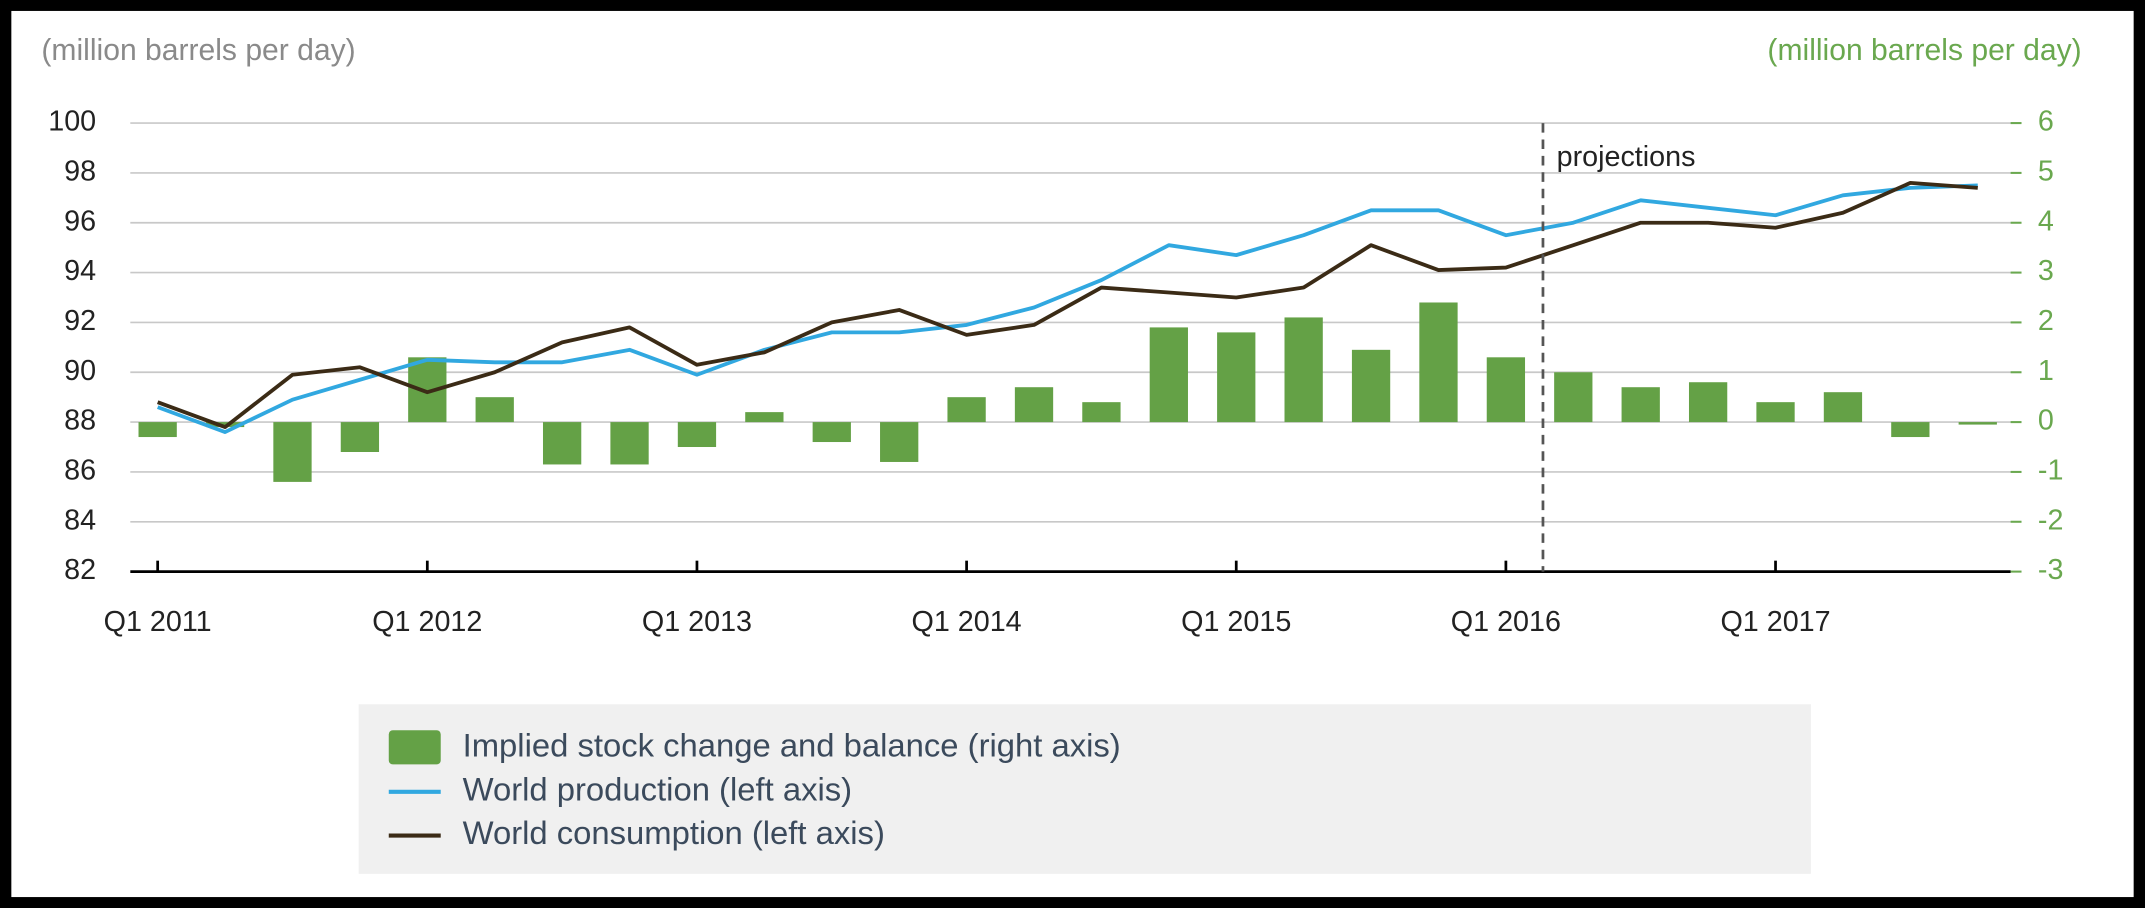 Image resolution: width=2145 pixels, height=908 pixels. Describe the element at coordinates (80, 221) in the screenshot. I see `y-tick-label: 96` at that location.